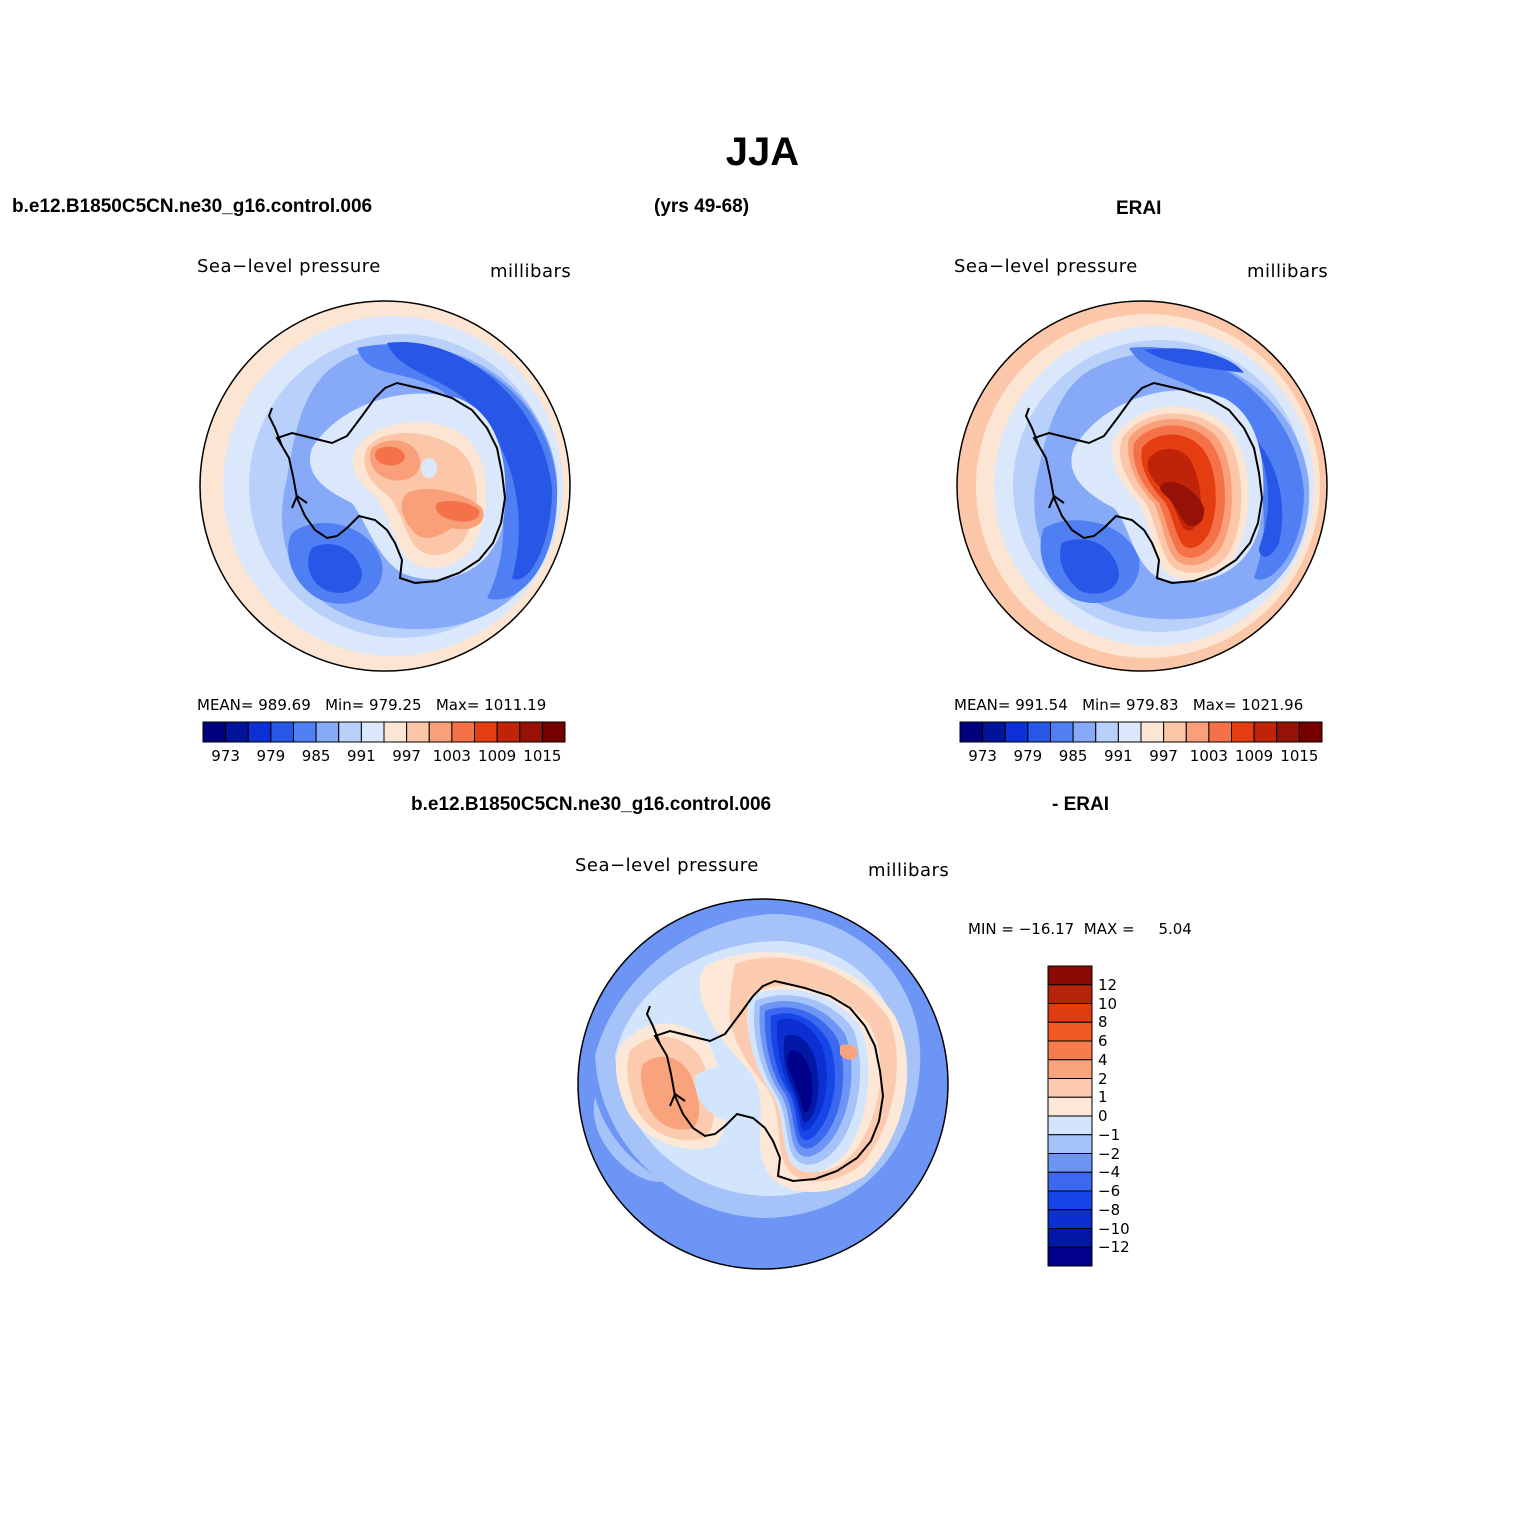 This screenshot has width=1525, height=1525. Describe the element at coordinates (225, 756) in the screenshot. I see `model-colorbar-tick-label: 973` at that location.